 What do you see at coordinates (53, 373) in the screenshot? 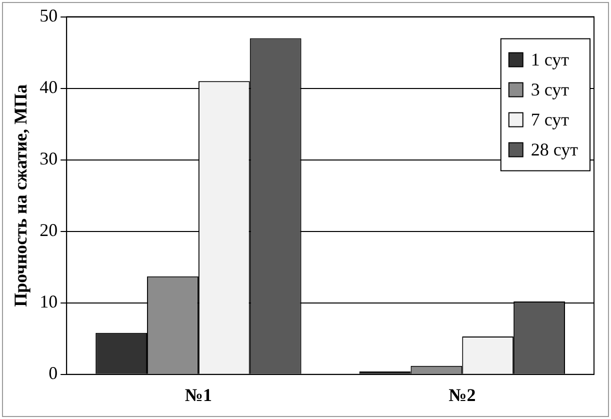
I see `y-tick-label: 0` at bounding box center [53, 373].